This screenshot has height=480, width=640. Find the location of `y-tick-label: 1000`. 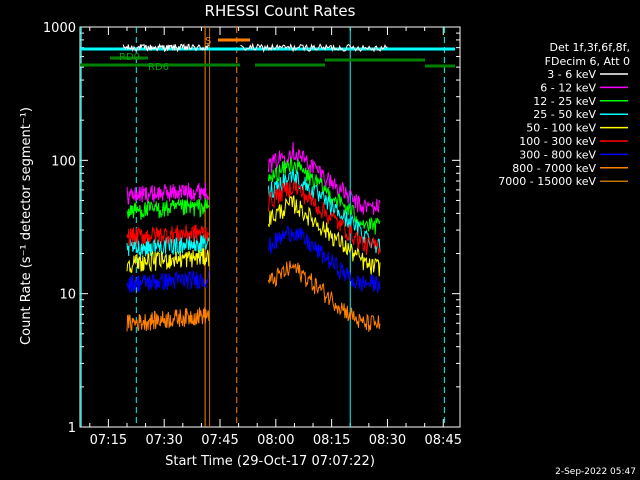

y-tick-label: 1000 is located at coordinates (59, 28).